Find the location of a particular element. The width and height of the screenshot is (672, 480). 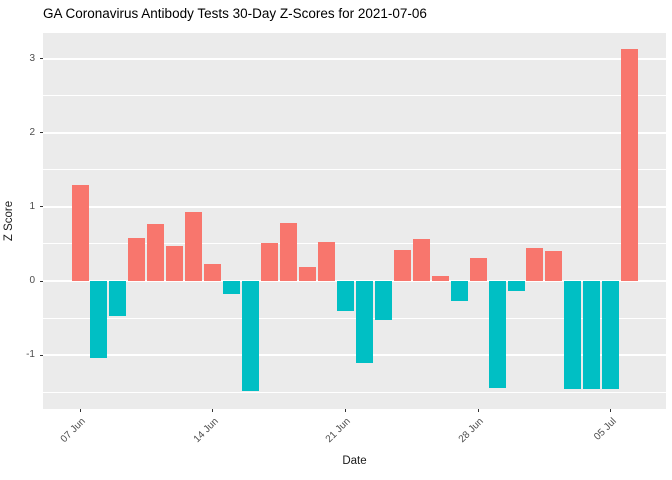

y-tick-label: 1 is located at coordinates (32, 206).